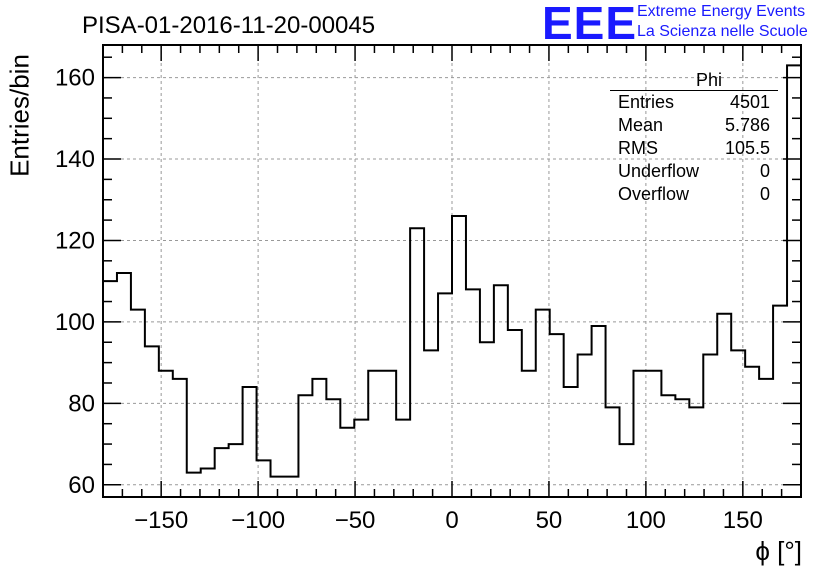  I want to click on stats-label: RMS, so click(638, 148).